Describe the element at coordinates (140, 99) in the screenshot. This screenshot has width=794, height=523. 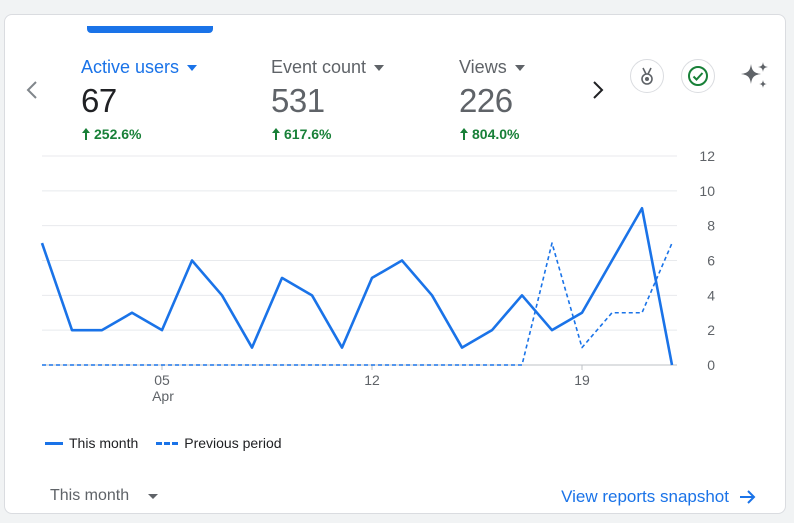
I see `metric-tab-active-users: Active users 67 252.6%` at that location.